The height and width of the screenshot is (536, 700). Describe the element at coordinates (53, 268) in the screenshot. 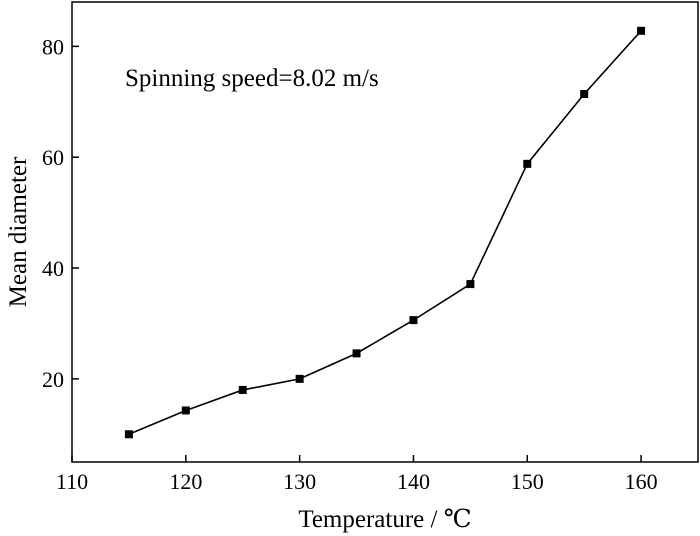

I see `y-tick-label: 40` at that location.